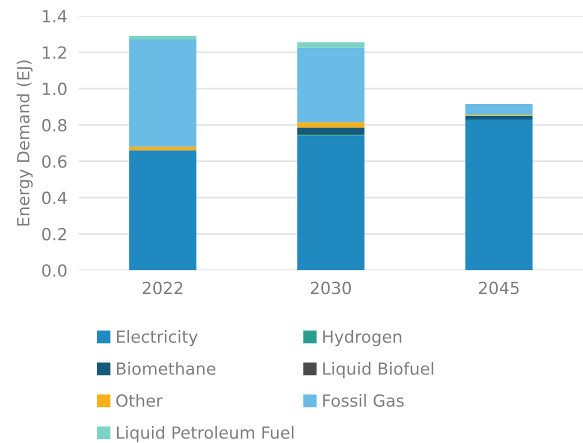 The width and height of the screenshot is (583, 443). What do you see at coordinates (162, 288) in the screenshot?
I see `x-tick-label: 2022` at bounding box center [162, 288].